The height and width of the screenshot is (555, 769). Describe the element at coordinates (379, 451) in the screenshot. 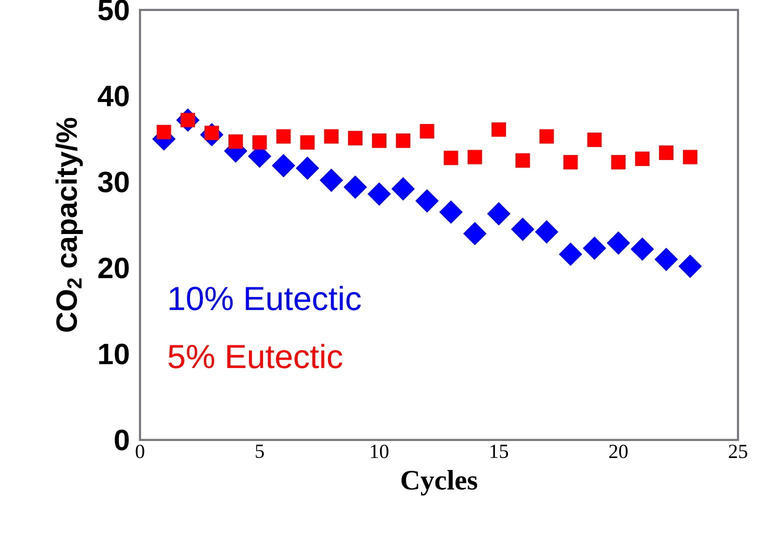

I see `x-tick-label: 10` at that location.